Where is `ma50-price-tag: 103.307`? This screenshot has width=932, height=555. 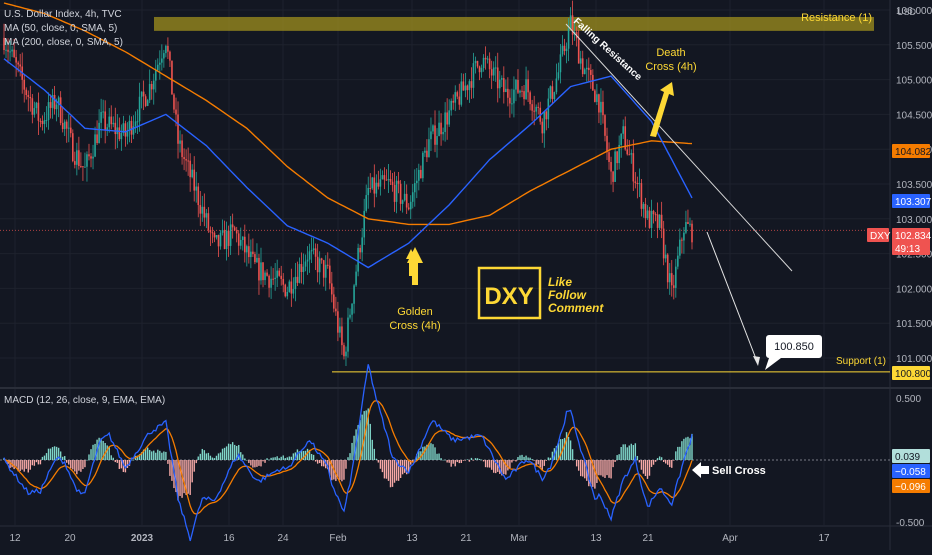
ma50-price-tag: 103.307 is located at coordinates (913, 202).